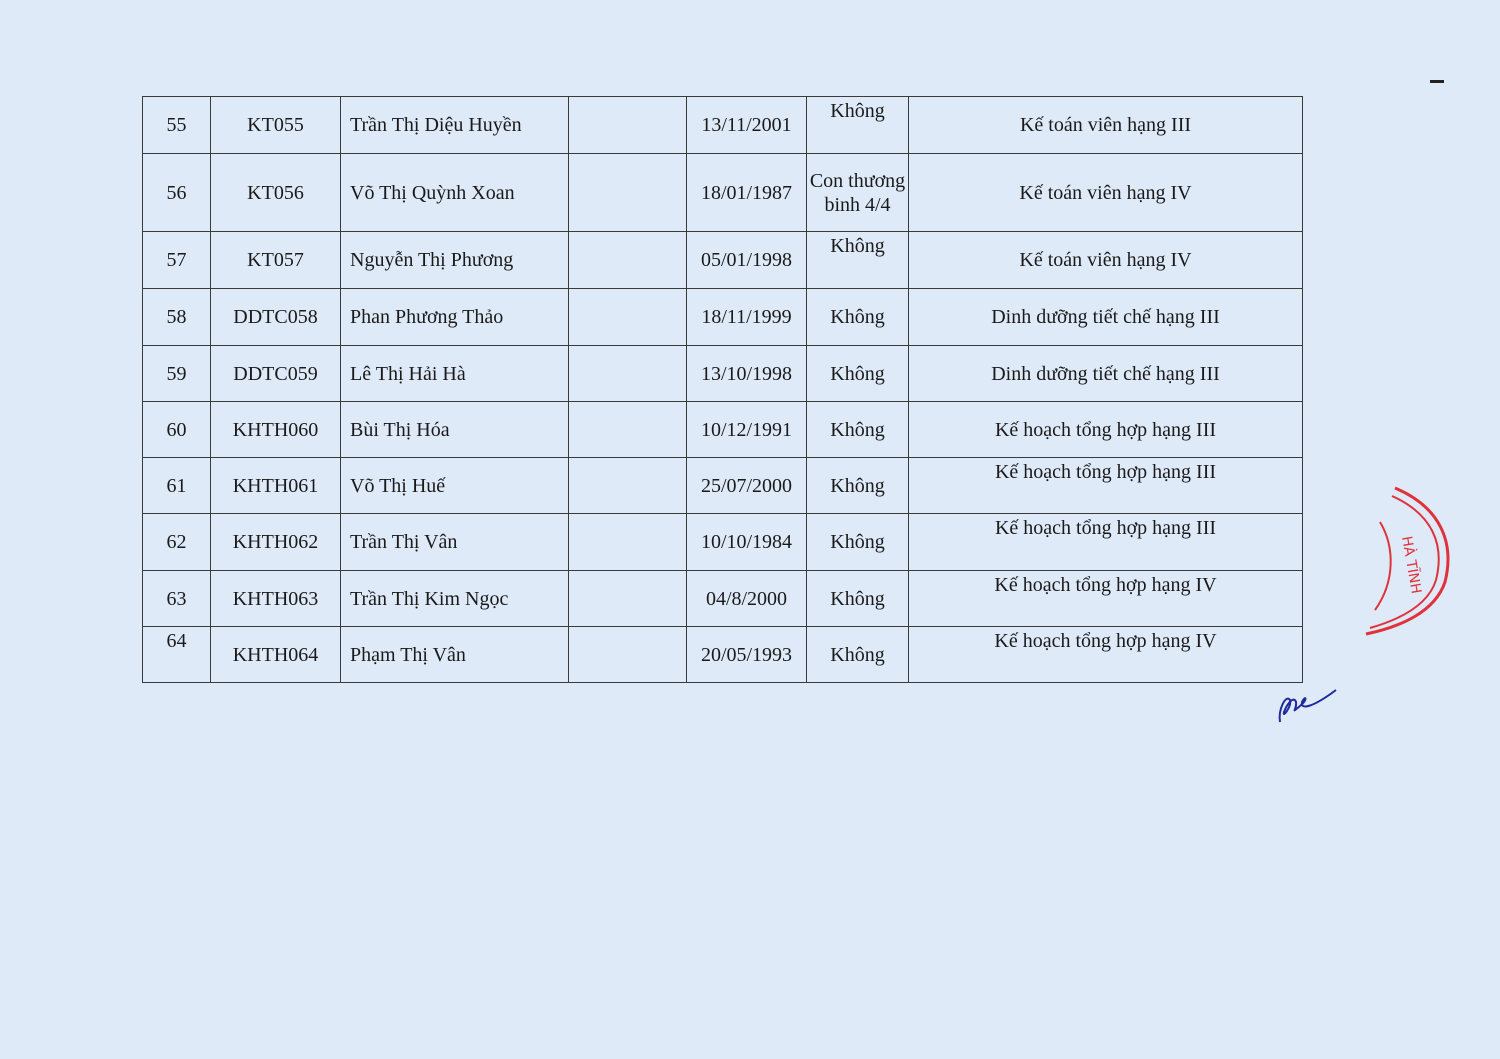 The height and width of the screenshot is (1059, 1500). I want to click on cell-priority: Con thương binh 4/4, so click(857, 192).